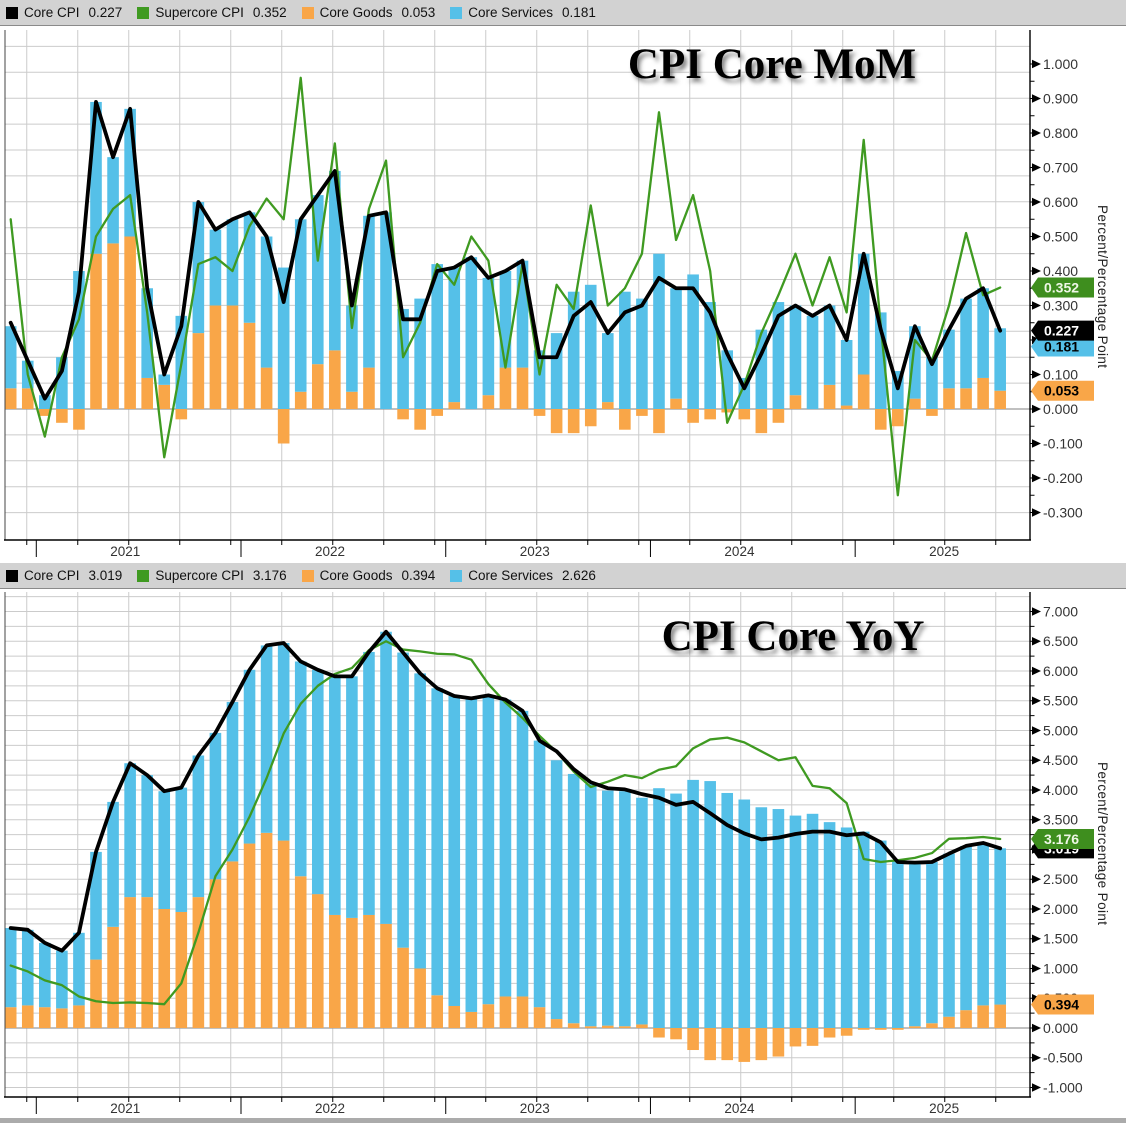 The width and height of the screenshot is (1126, 1123). I want to click on svg-text: 4.500, so click(1060, 760).